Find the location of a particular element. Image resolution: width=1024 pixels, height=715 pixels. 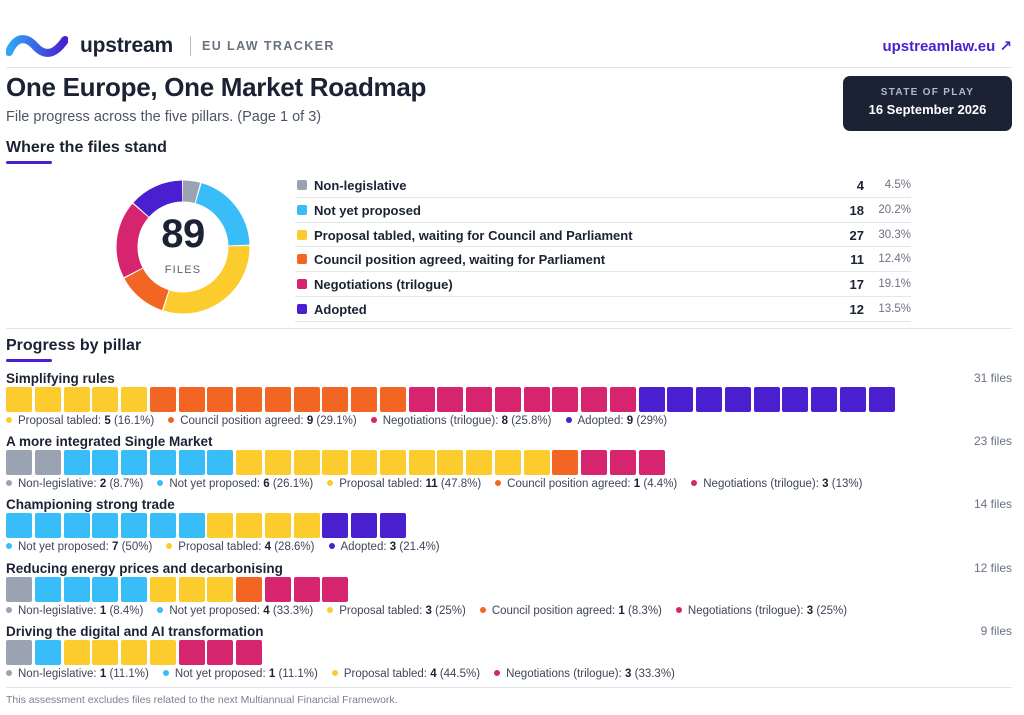

pillar-legend-count: 2 is located at coordinates (103, 484).